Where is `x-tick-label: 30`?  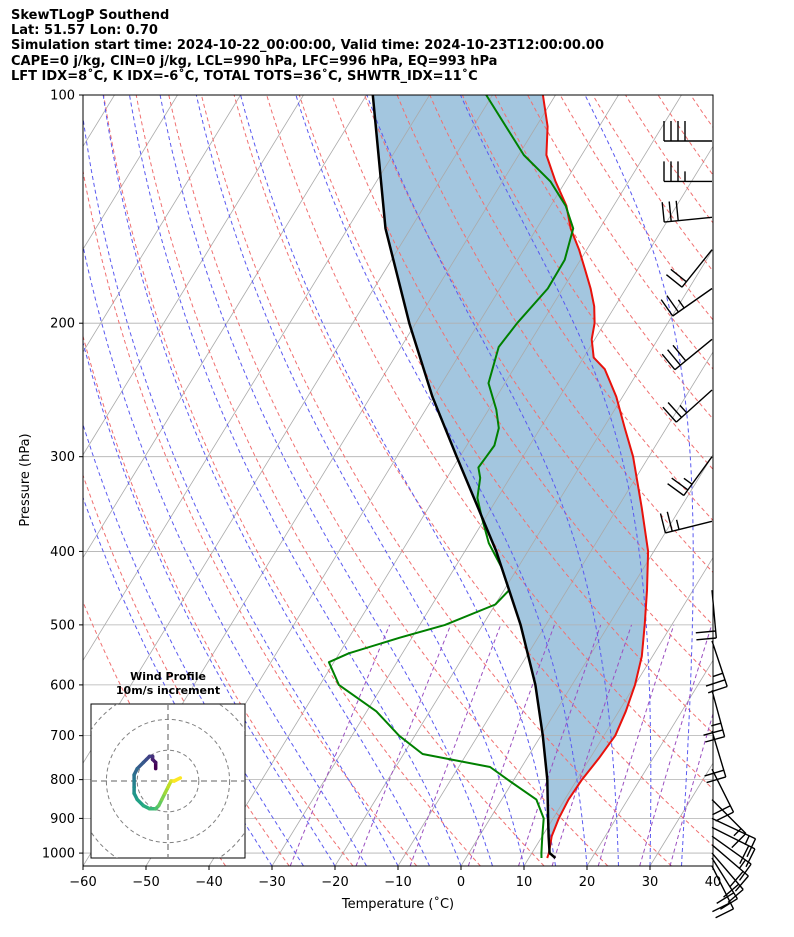 x-tick-label: 30 is located at coordinates (650, 882).